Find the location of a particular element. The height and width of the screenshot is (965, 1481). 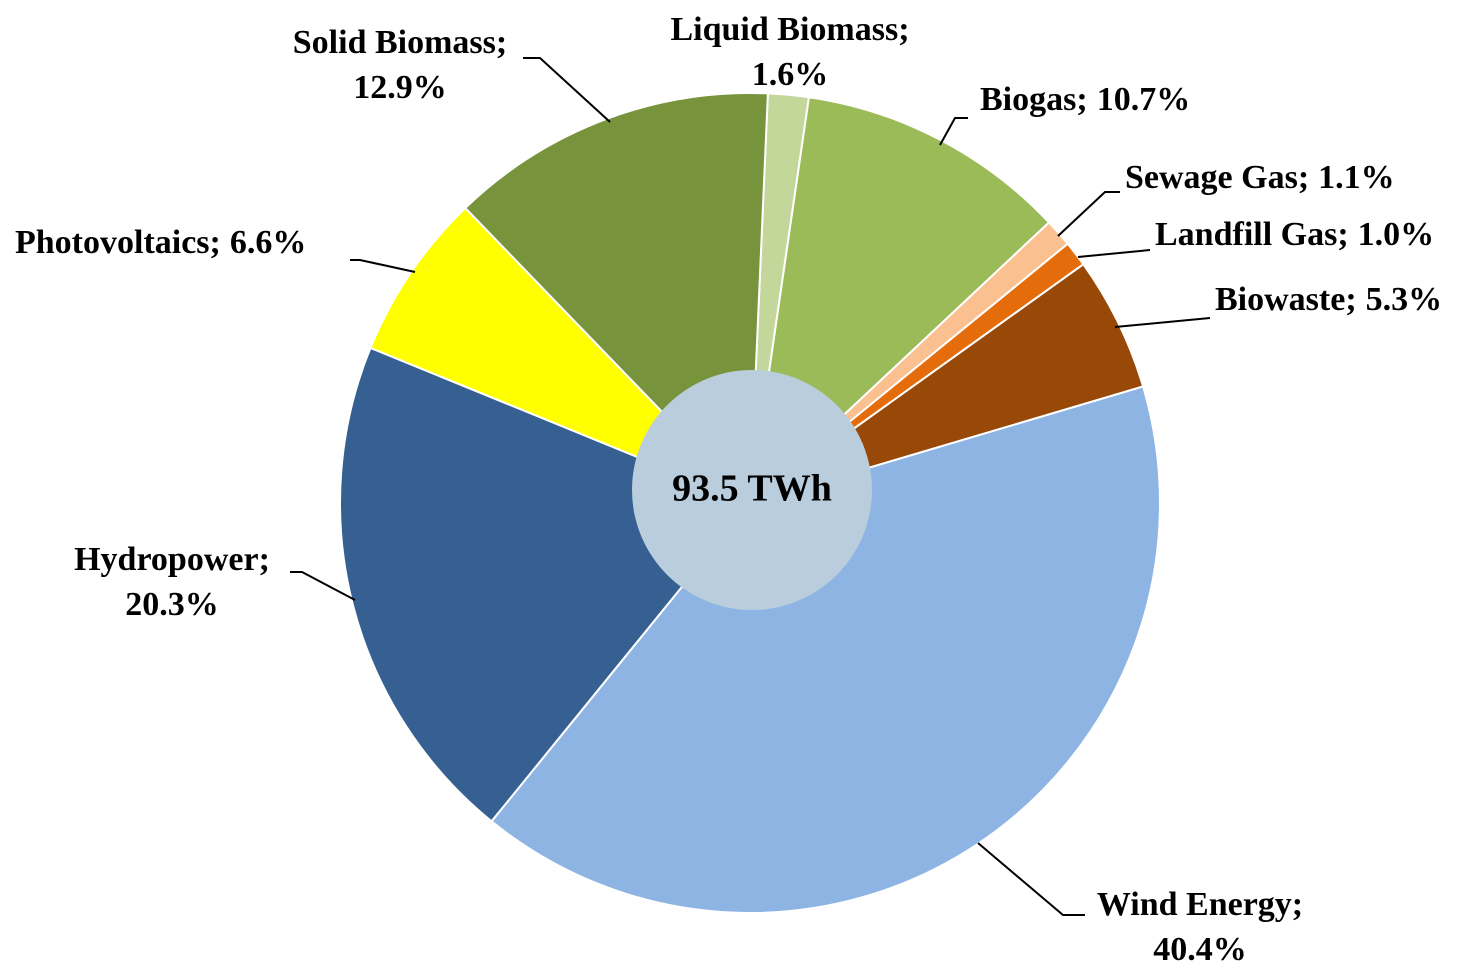

slice-label: Biowaste; is located at coordinates (1286, 299).